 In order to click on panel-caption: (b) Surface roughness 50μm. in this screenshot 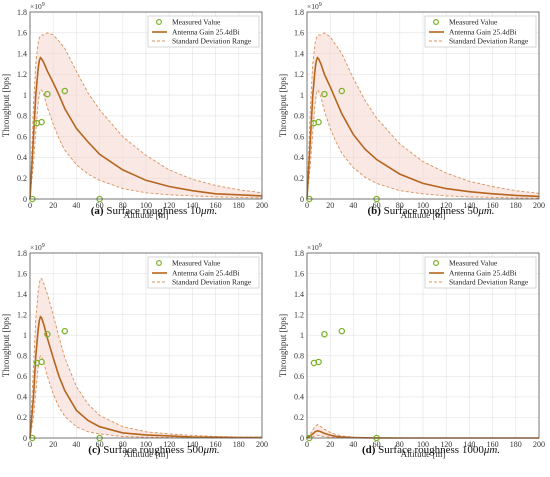, I will do `click(430, 211)`.